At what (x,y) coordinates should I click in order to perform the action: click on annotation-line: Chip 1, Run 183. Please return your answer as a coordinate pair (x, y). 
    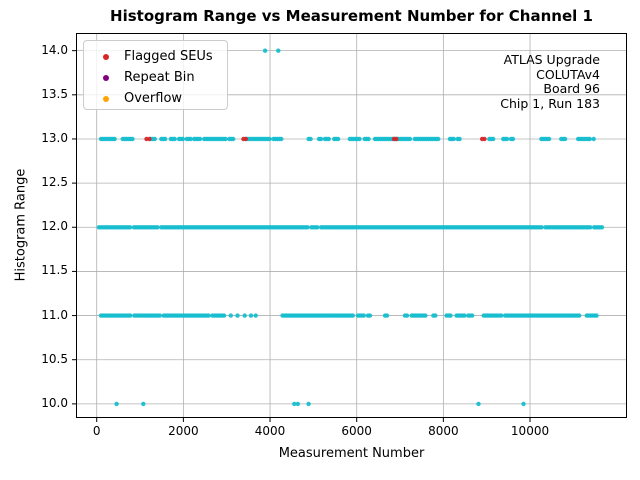
    Looking at the image, I should click on (550, 103).